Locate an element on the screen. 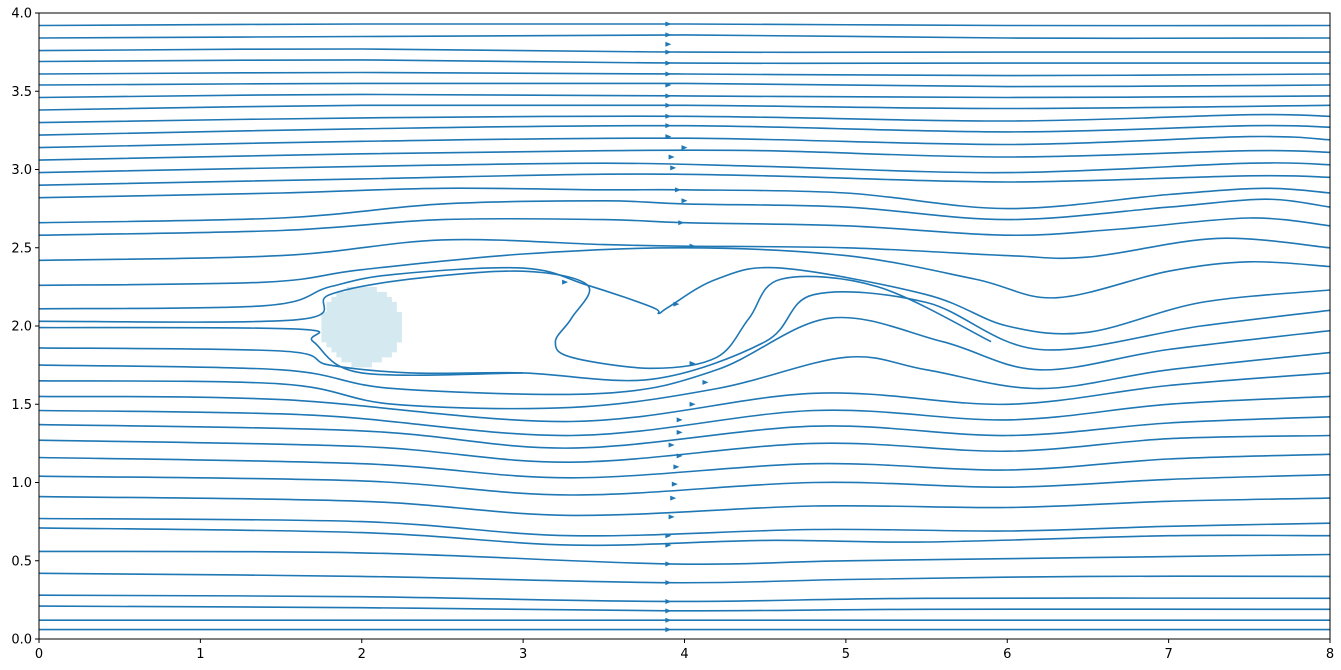  x-tick-label: 4 is located at coordinates (684, 654).